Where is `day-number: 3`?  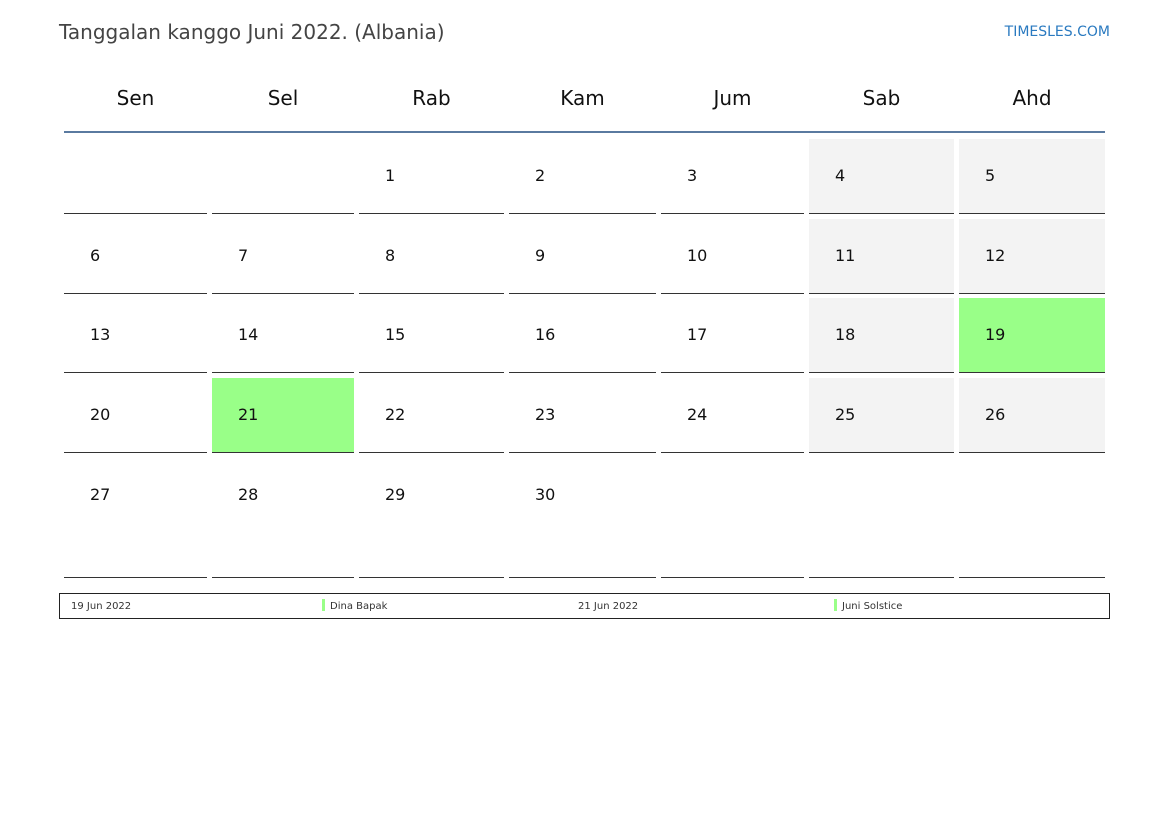 day-number: 3 is located at coordinates (692, 175).